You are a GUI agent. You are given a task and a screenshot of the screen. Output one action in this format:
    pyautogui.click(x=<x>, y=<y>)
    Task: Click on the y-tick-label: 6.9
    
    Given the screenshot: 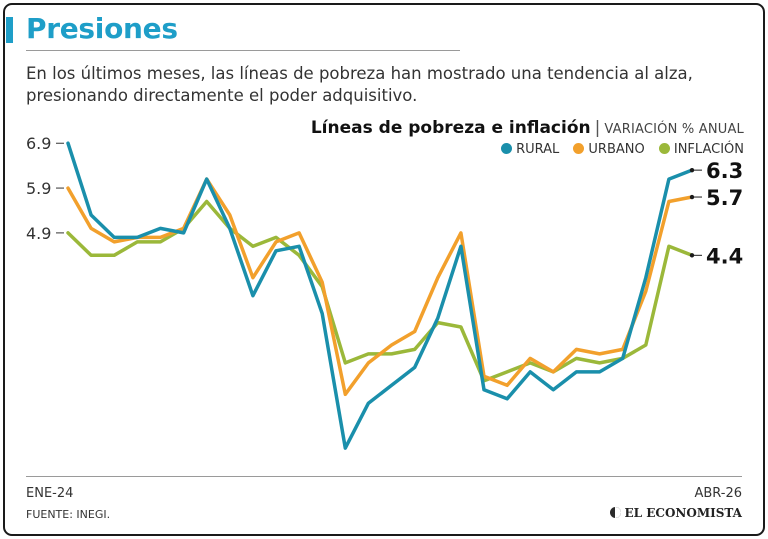 What is the action you would take?
    pyautogui.click(x=38, y=143)
    